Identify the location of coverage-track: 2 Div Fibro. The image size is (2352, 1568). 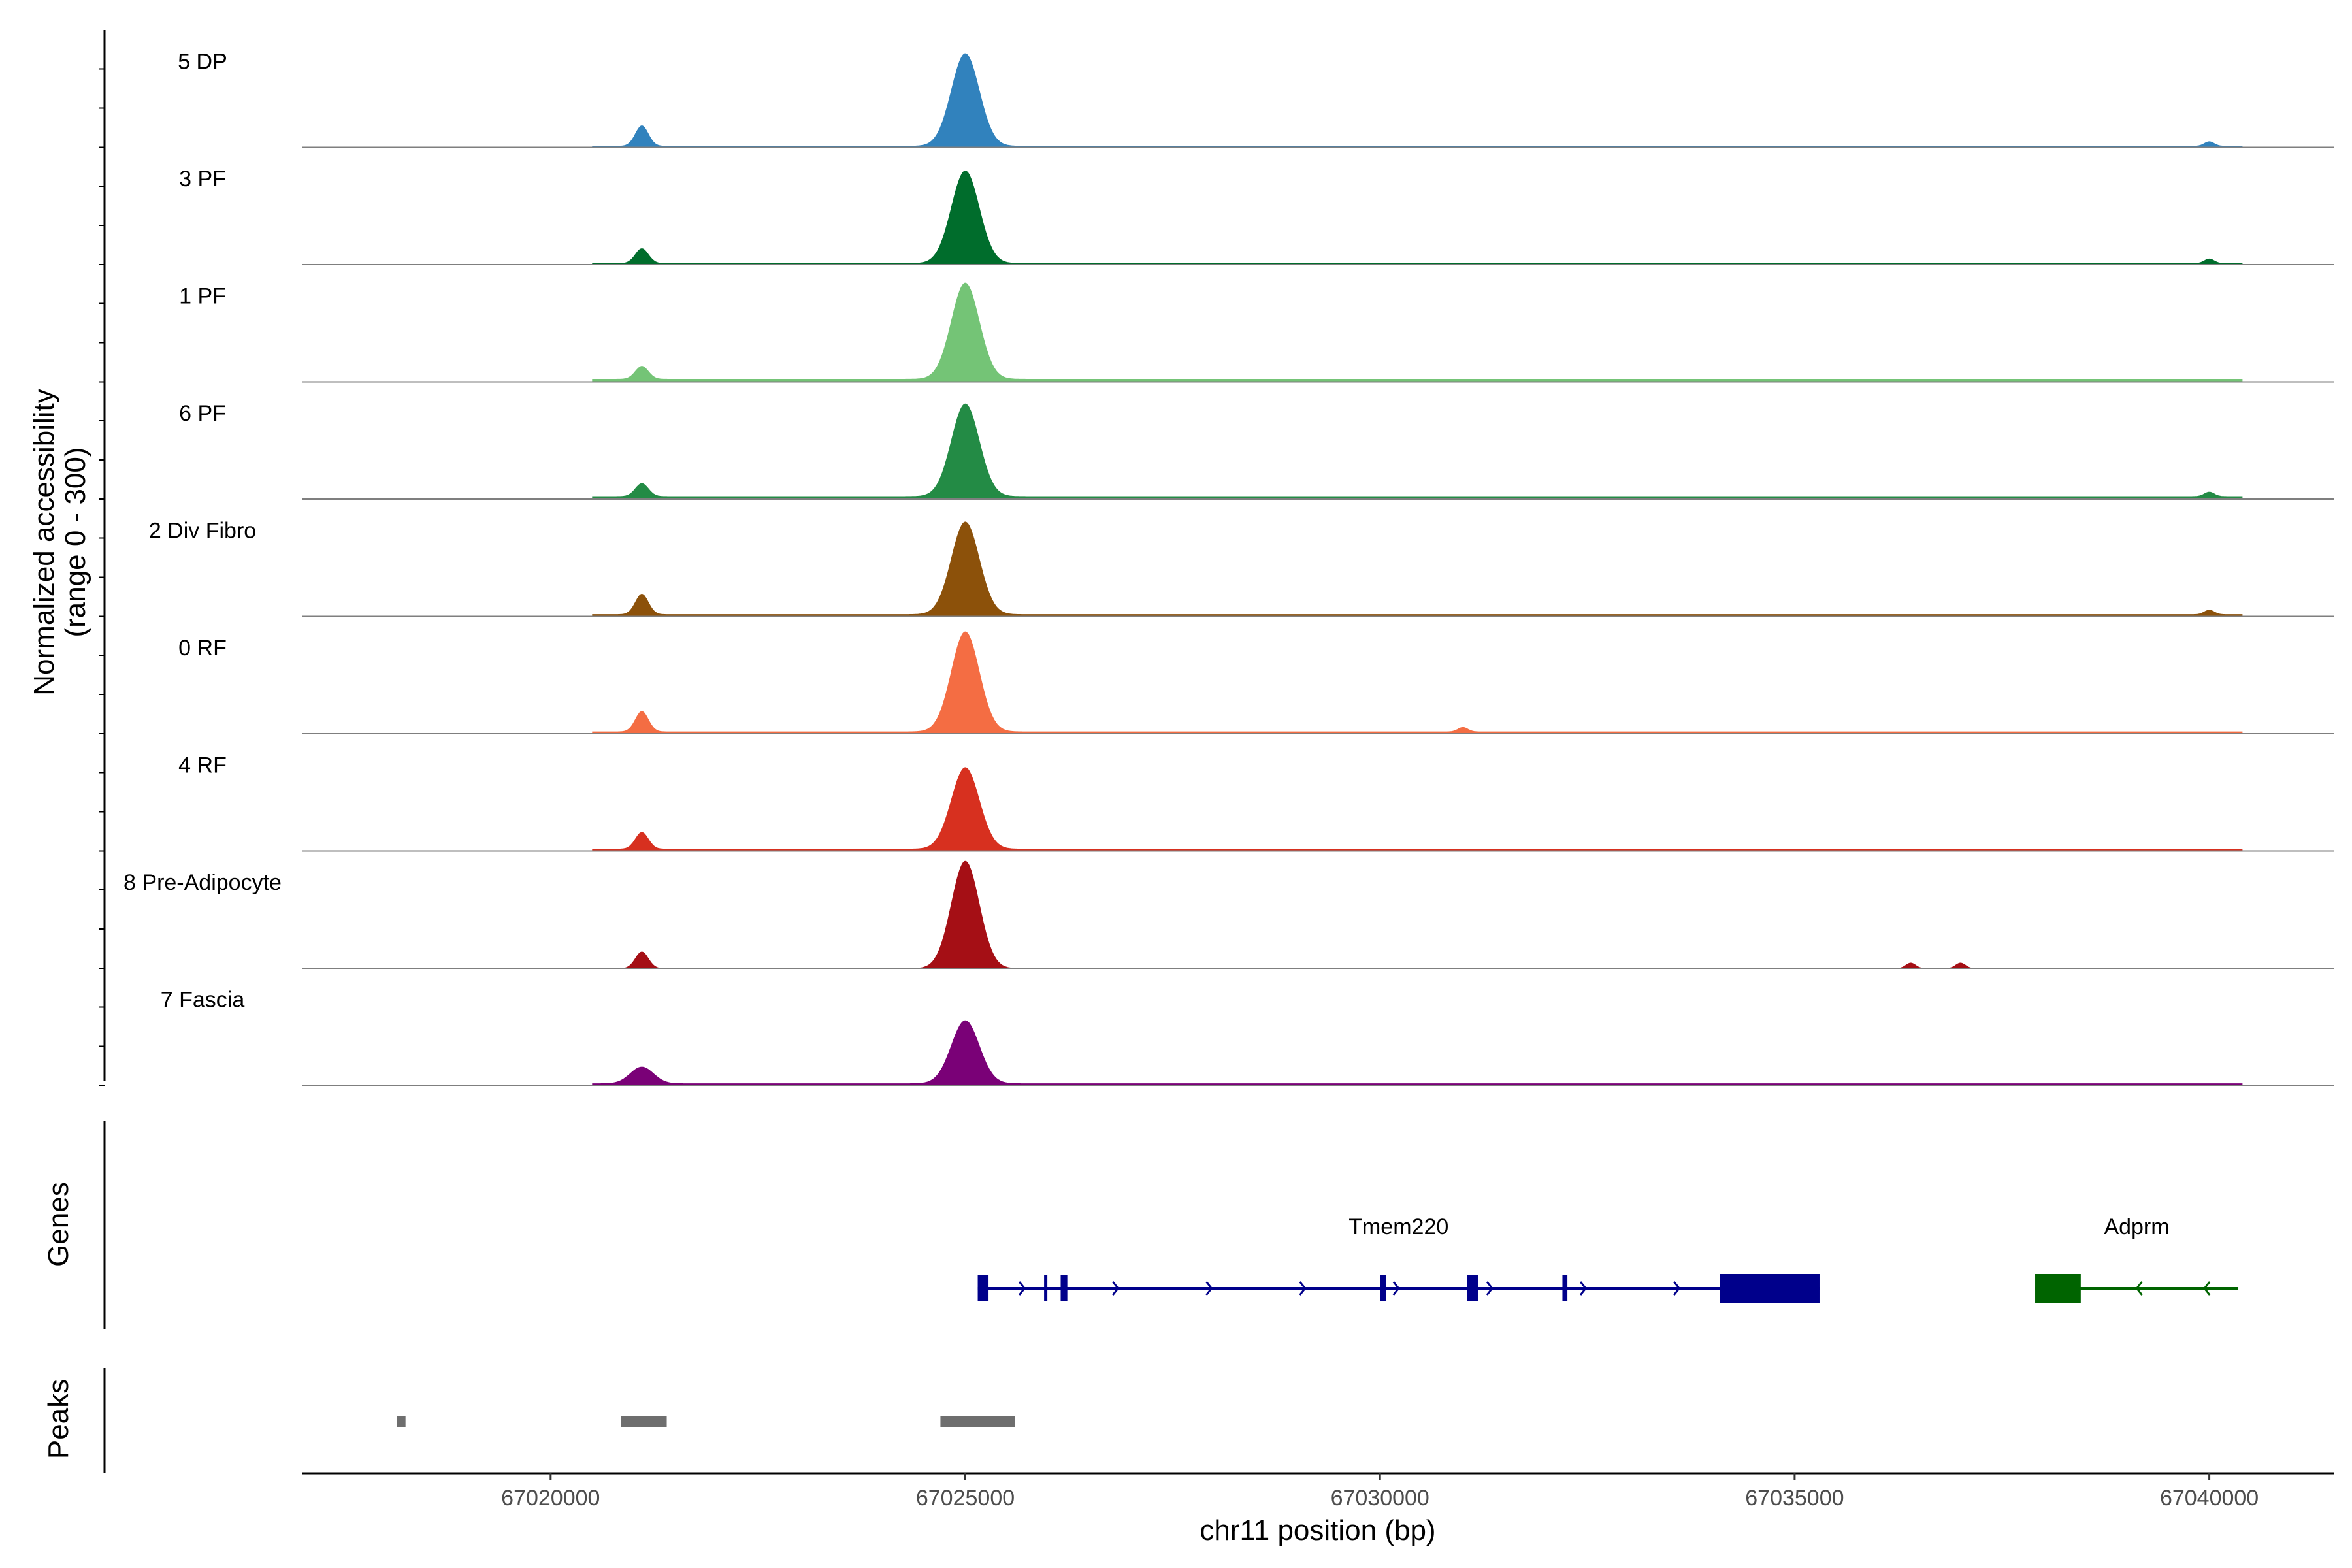
(1241, 568).